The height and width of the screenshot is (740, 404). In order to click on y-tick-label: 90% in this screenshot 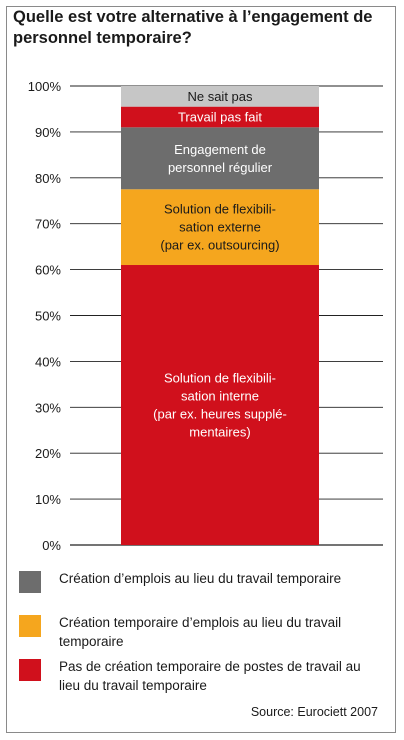, I will do `click(48, 132)`.